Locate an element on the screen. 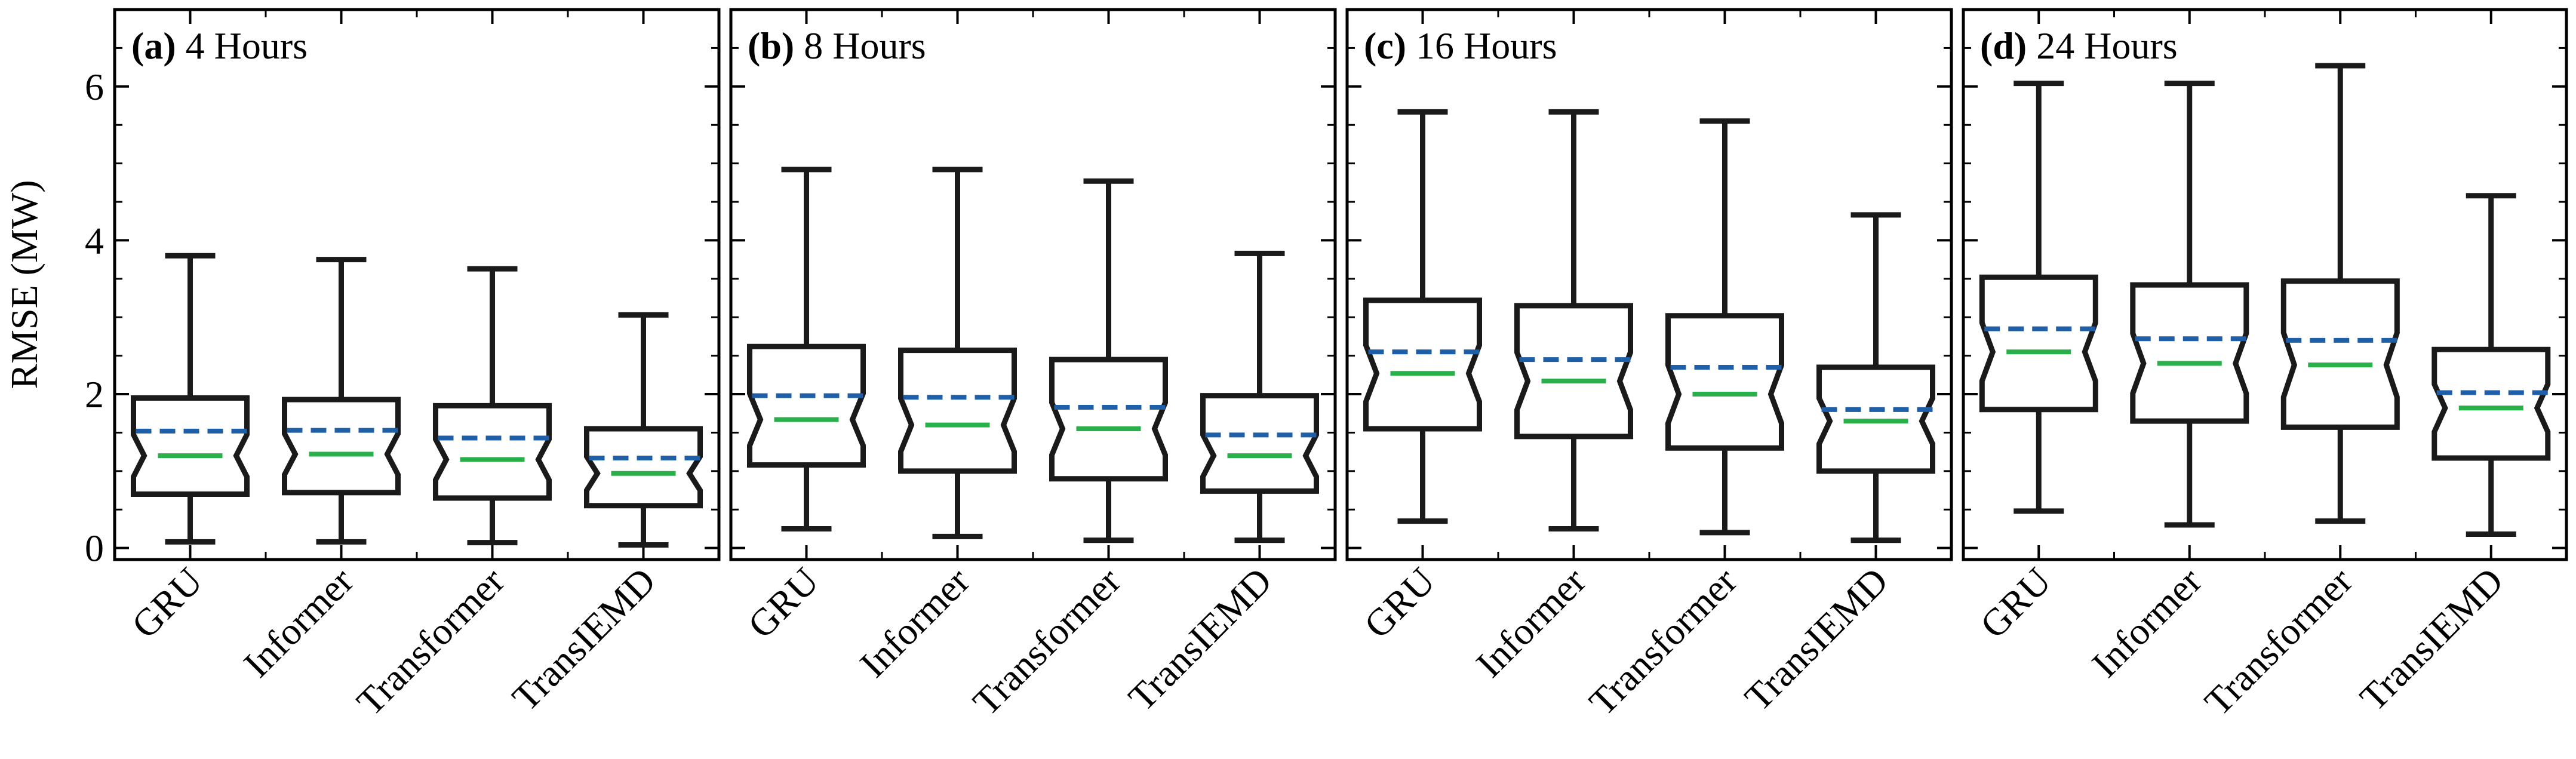  y-tick-label: 4 is located at coordinates (94, 240).